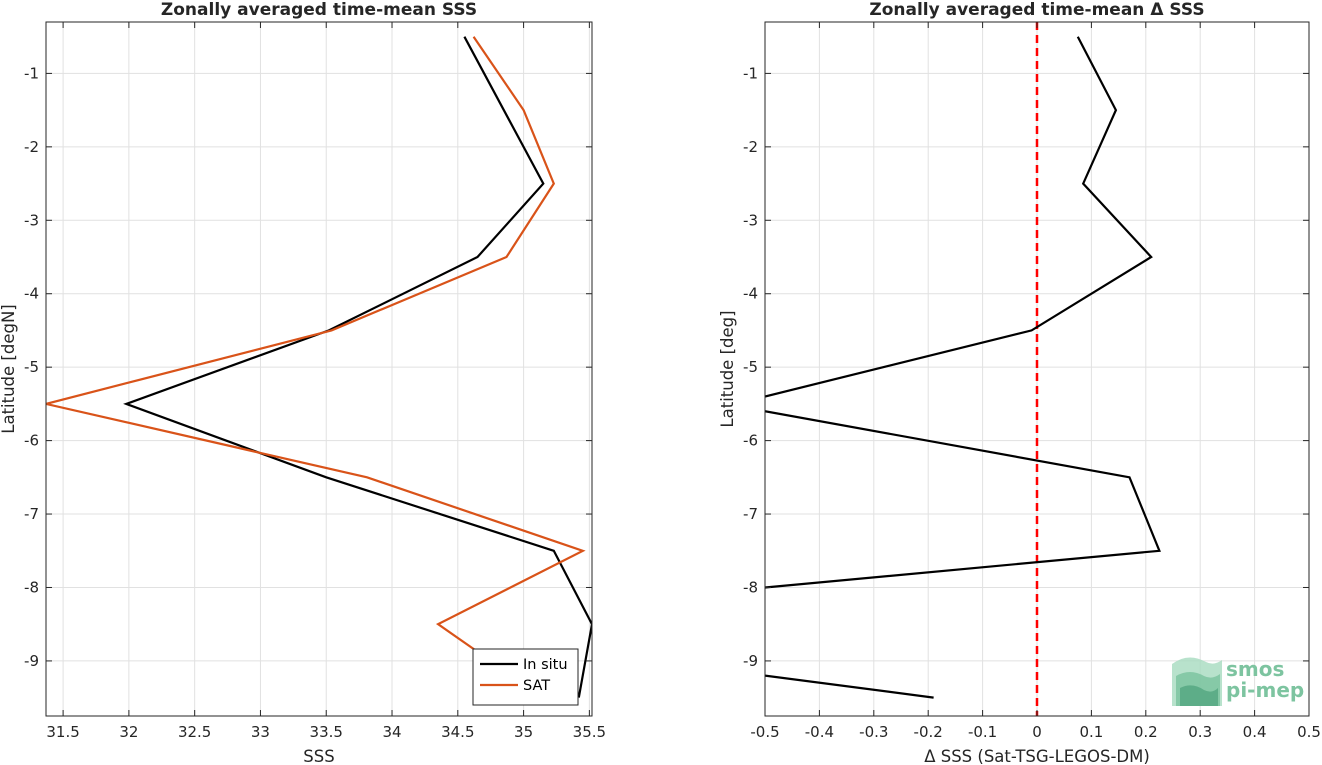 This screenshot has height=765, width=1322. I want to click on x-tick-label: 31.5, so click(62, 732).